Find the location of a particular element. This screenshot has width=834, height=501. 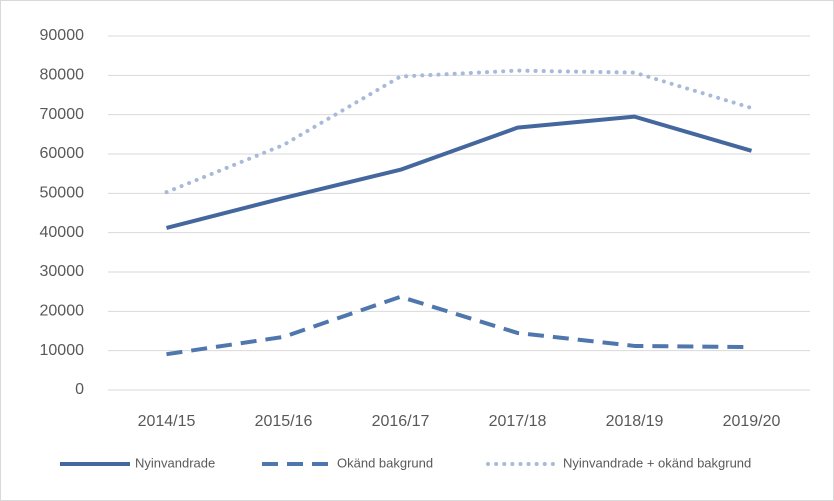

y-tick-label: 20000 is located at coordinates (62, 311).